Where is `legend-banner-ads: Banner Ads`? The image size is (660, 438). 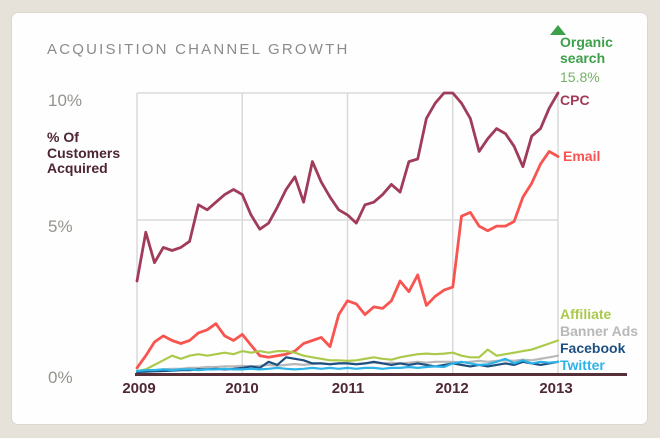 legend-banner-ads: Banner Ads is located at coordinates (599, 331).